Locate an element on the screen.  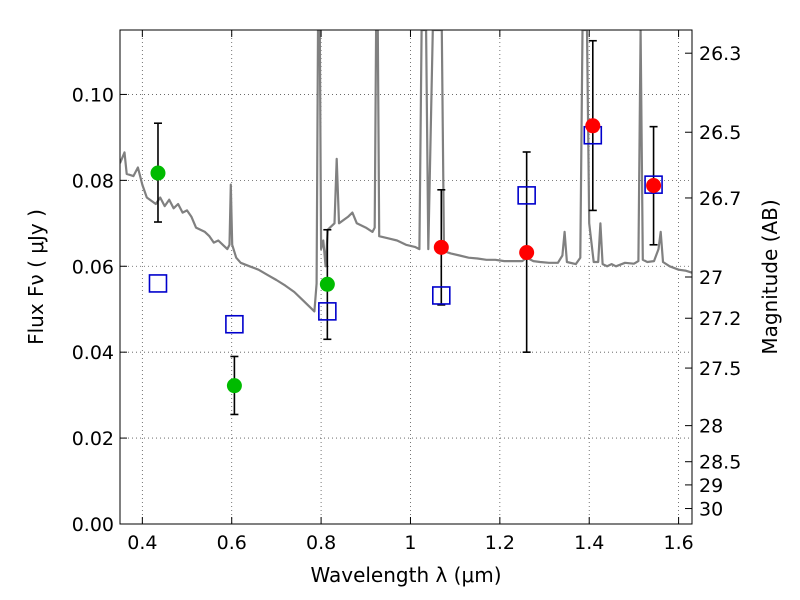
x-tick-label: 0.8 is located at coordinates (321, 543).